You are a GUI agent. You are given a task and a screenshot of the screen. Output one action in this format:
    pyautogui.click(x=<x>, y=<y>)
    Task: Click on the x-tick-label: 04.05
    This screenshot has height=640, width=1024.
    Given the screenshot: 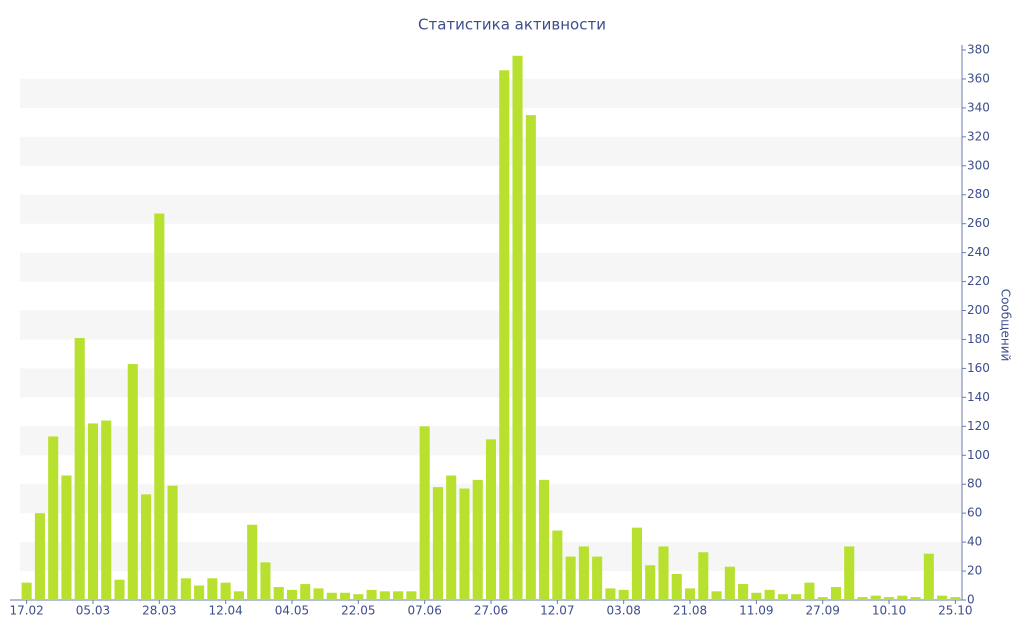 What is the action you would take?
    pyautogui.click(x=292, y=611)
    